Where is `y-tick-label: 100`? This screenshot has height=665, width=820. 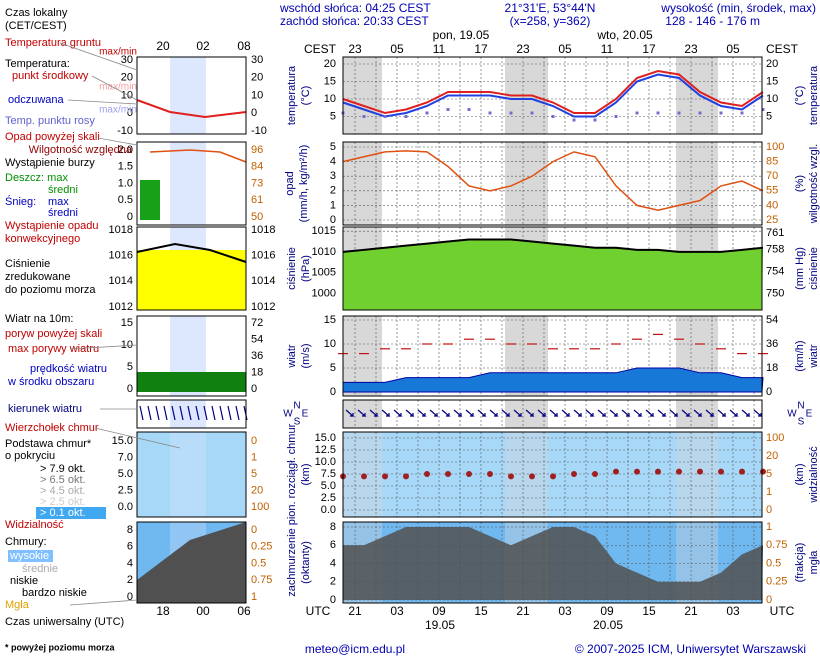 y-tick-label: 100 is located at coordinates (775, 147).